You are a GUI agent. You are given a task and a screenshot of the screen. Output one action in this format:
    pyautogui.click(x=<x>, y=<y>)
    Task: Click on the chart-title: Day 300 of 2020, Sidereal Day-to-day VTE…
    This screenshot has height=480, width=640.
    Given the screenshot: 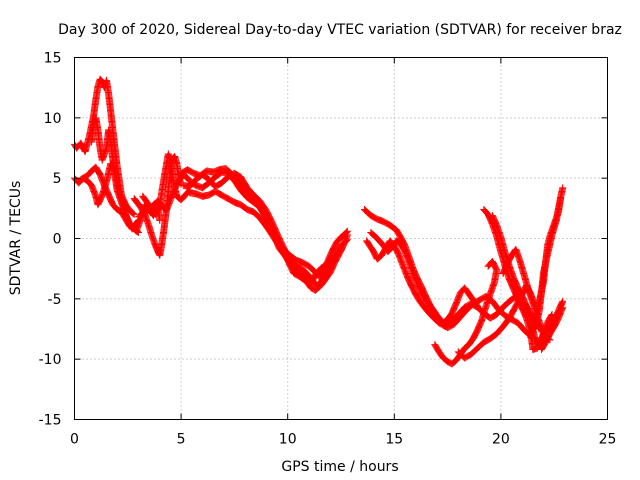 What is the action you would take?
    pyautogui.click(x=340, y=30)
    